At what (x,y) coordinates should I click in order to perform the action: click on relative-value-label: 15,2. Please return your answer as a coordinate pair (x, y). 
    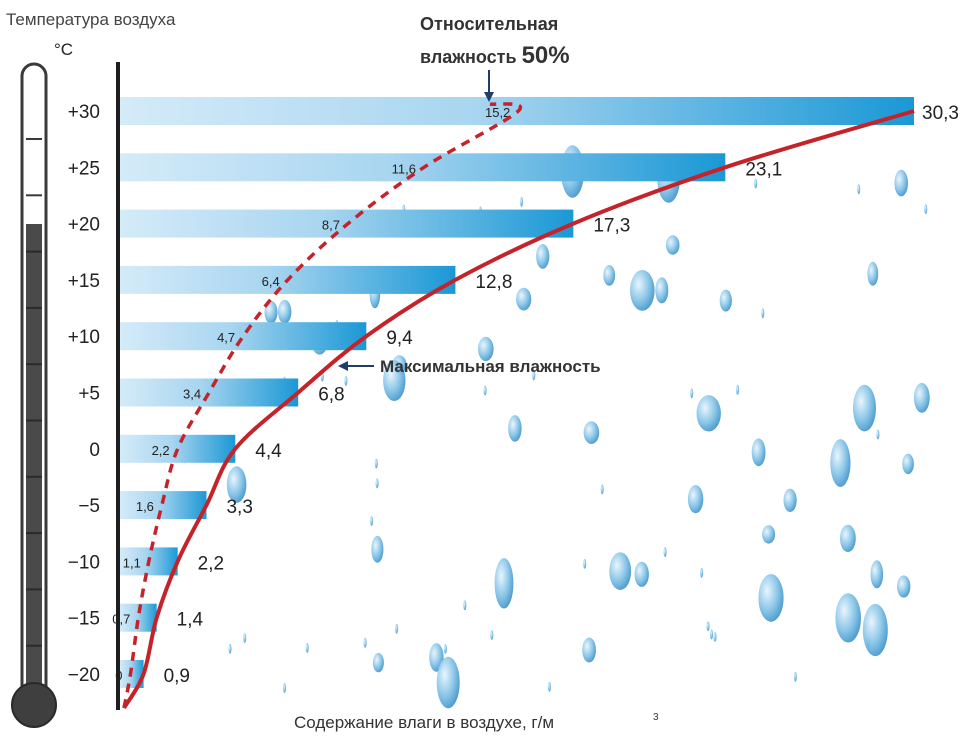
    Looking at the image, I should click on (497, 112).